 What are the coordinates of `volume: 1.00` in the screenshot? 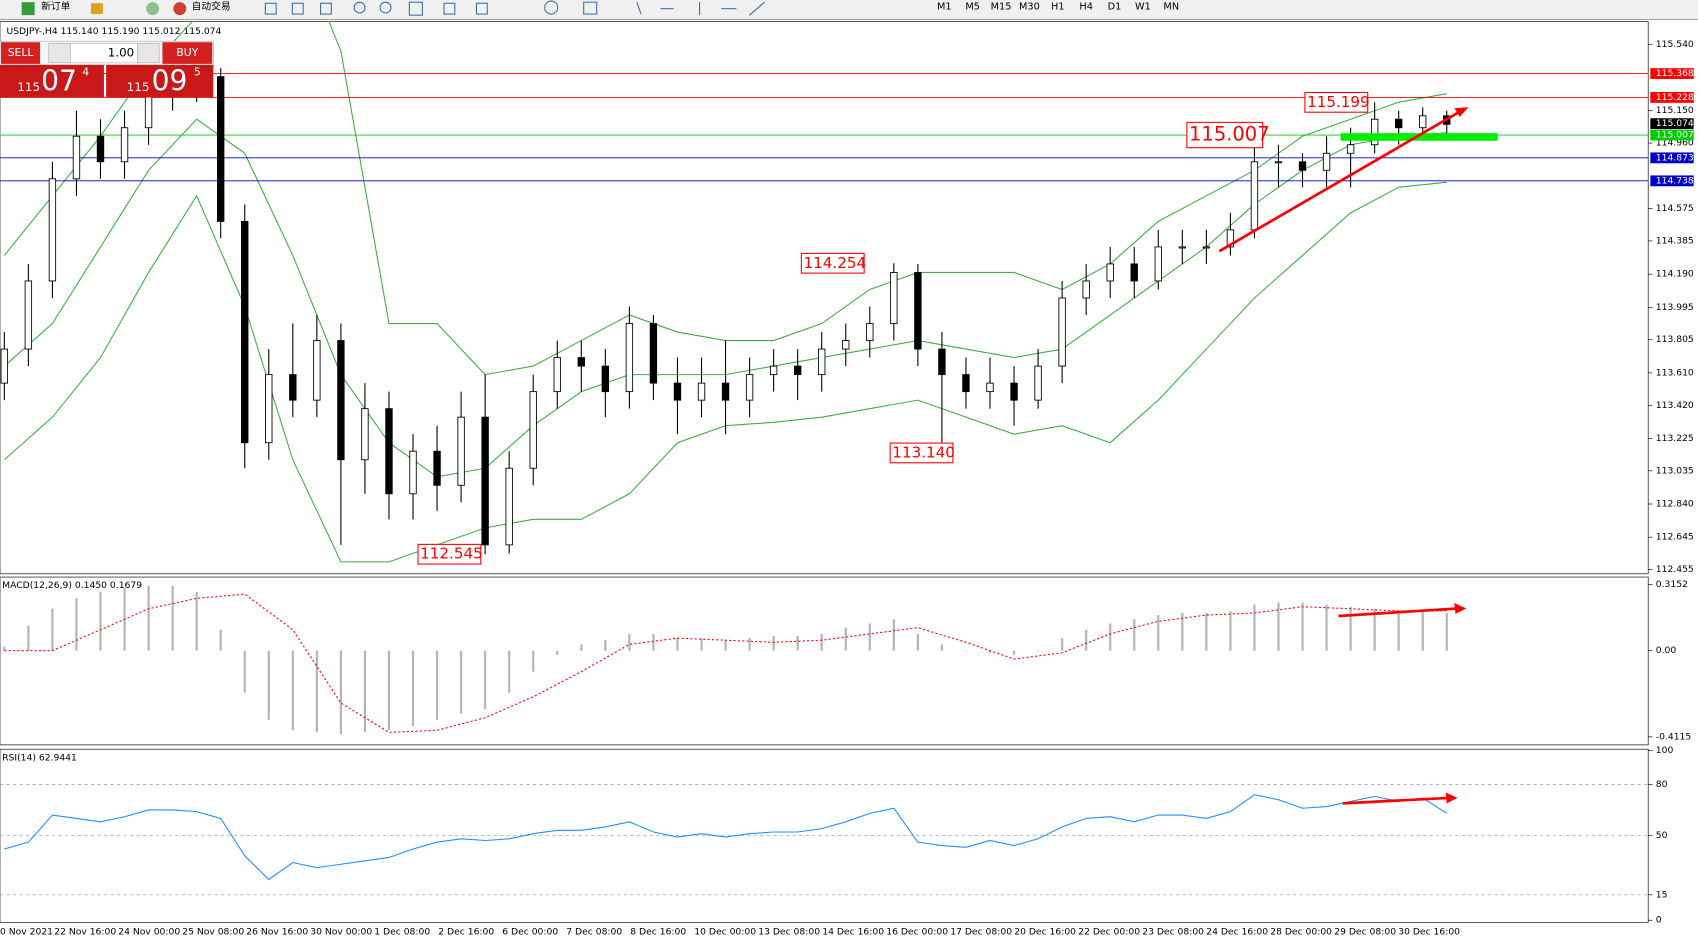 It's located at (121, 53).